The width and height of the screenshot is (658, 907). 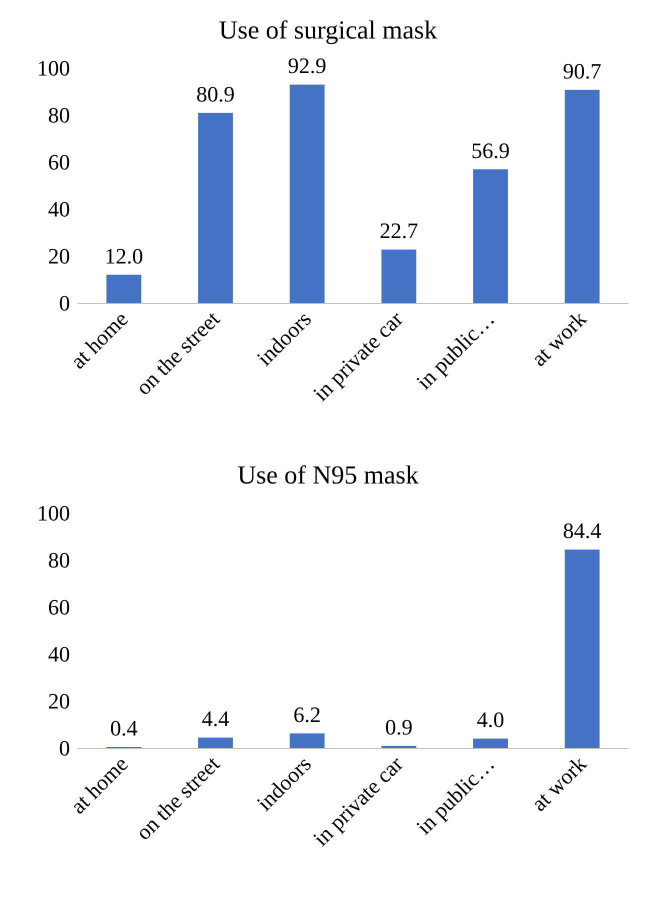 What do you see at coordinates (490, 150) in the screenshot?
I see `data-label: 56.9` at bounding box center [490, 150].